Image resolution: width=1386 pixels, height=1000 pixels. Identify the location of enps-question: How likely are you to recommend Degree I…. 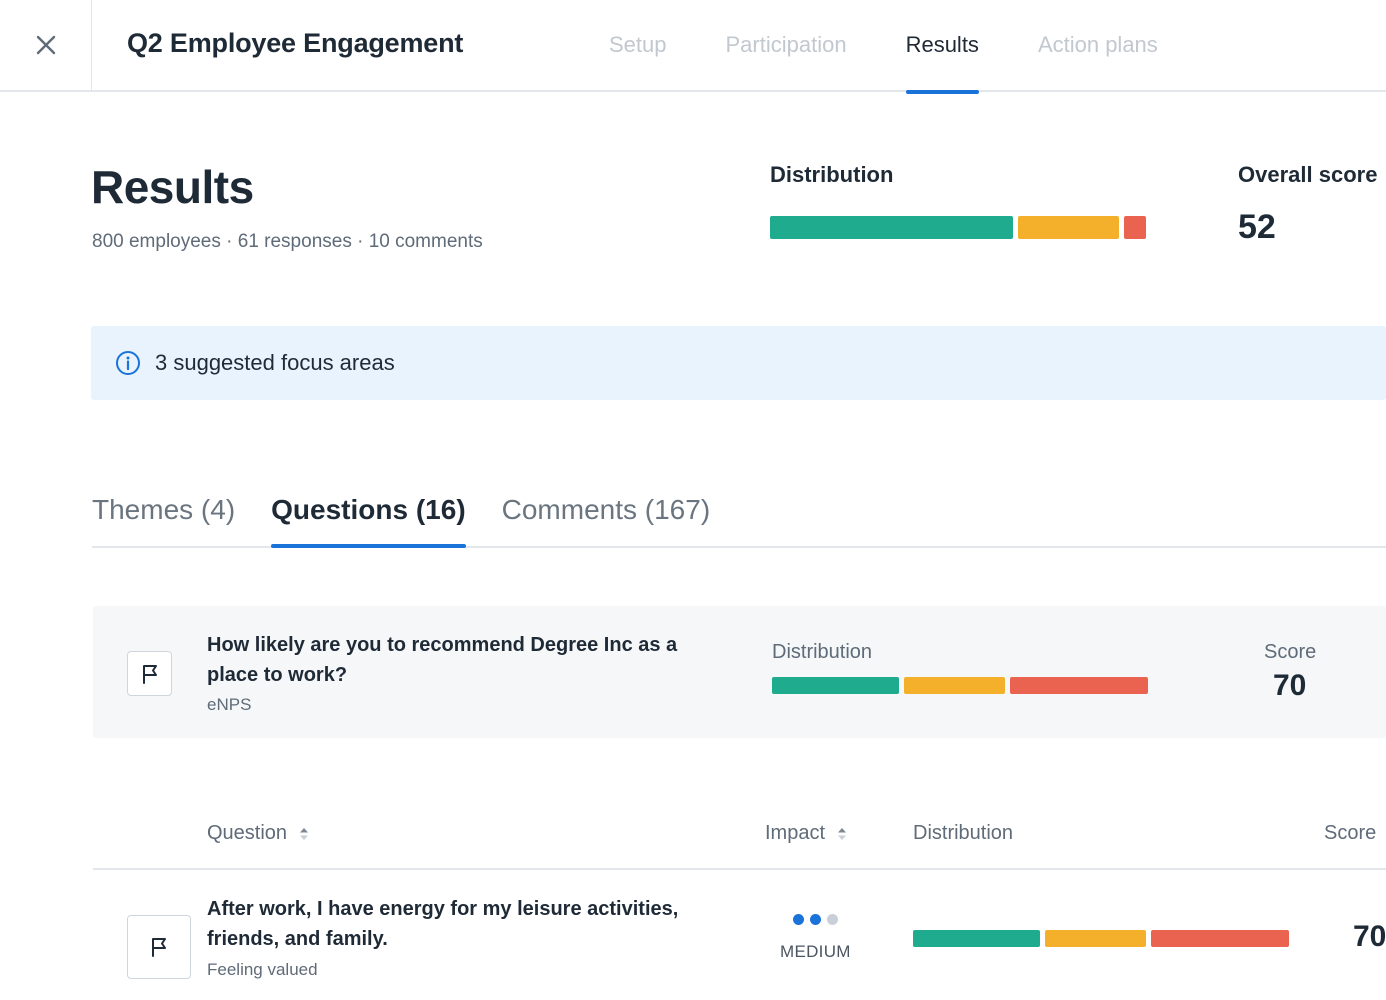
(442, 660).